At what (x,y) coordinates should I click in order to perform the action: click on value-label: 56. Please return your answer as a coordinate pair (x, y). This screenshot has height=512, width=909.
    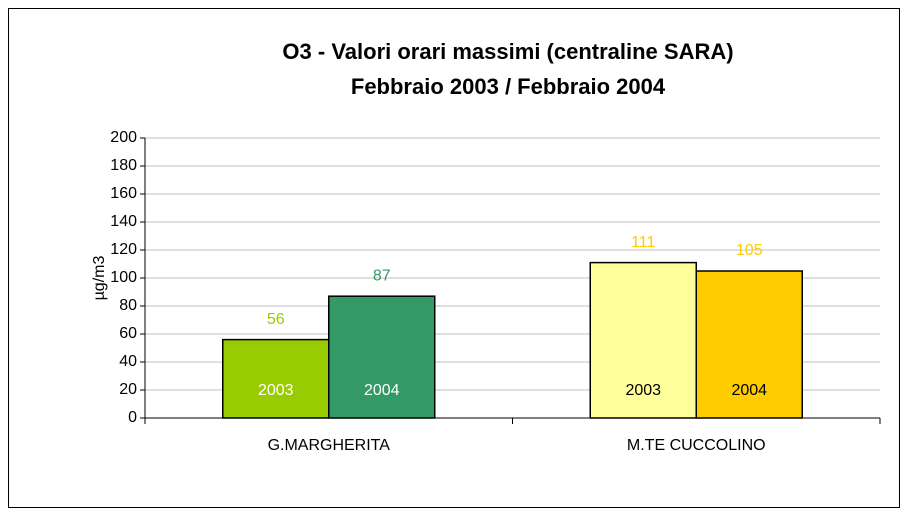
    Looking at the image, I should click on (276, 319).